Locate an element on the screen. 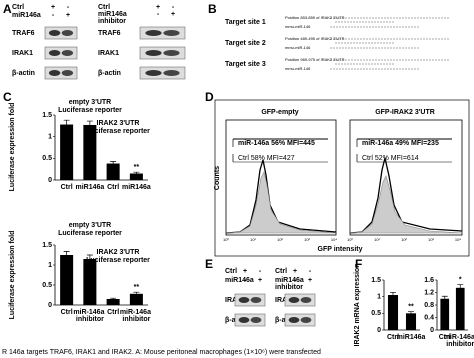 Image resolution: width=474 pixels, height=358 pixels. y-tick-label: 0.8 is located at coordinates (429, 305).